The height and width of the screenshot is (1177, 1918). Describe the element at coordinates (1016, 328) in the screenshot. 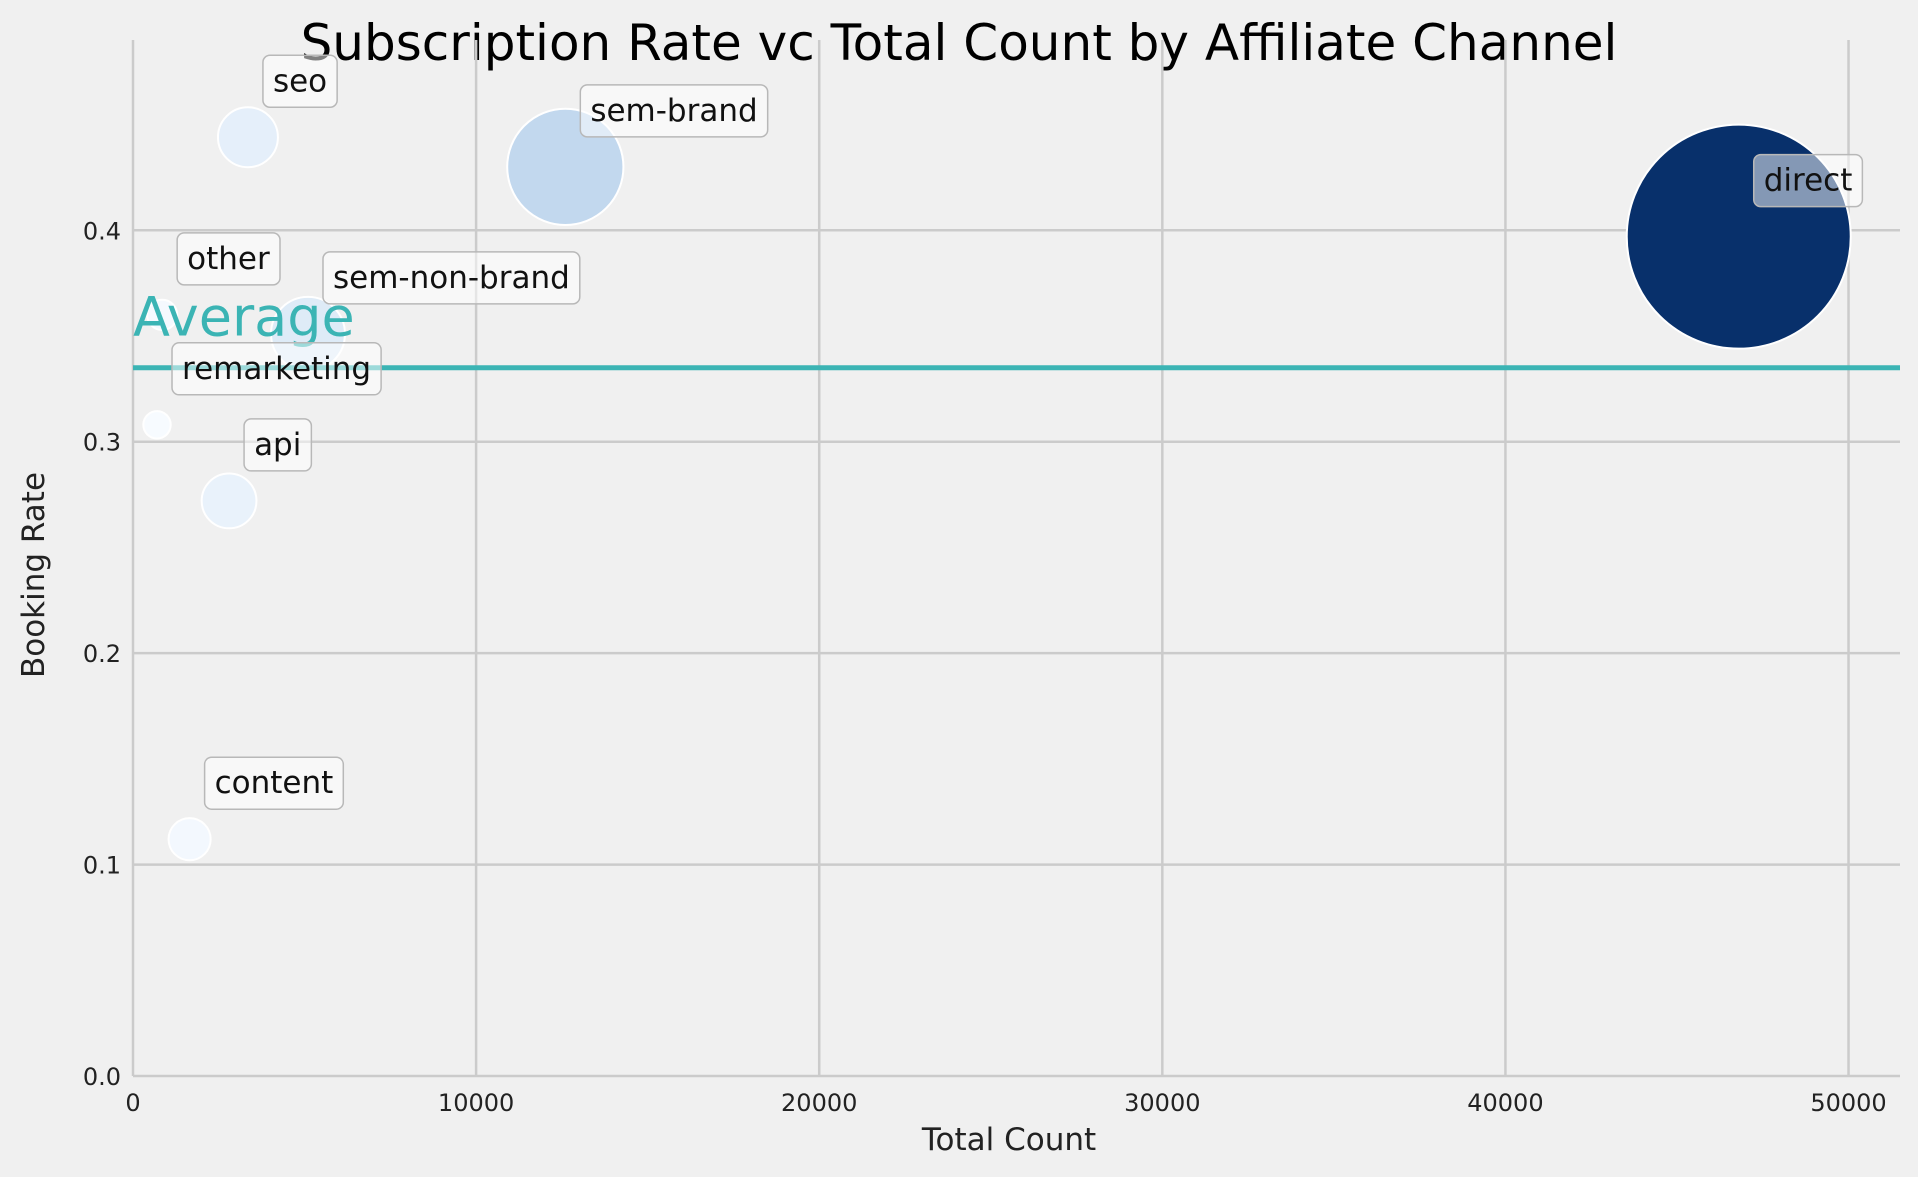

I see `average-line-group: Average` at that location.